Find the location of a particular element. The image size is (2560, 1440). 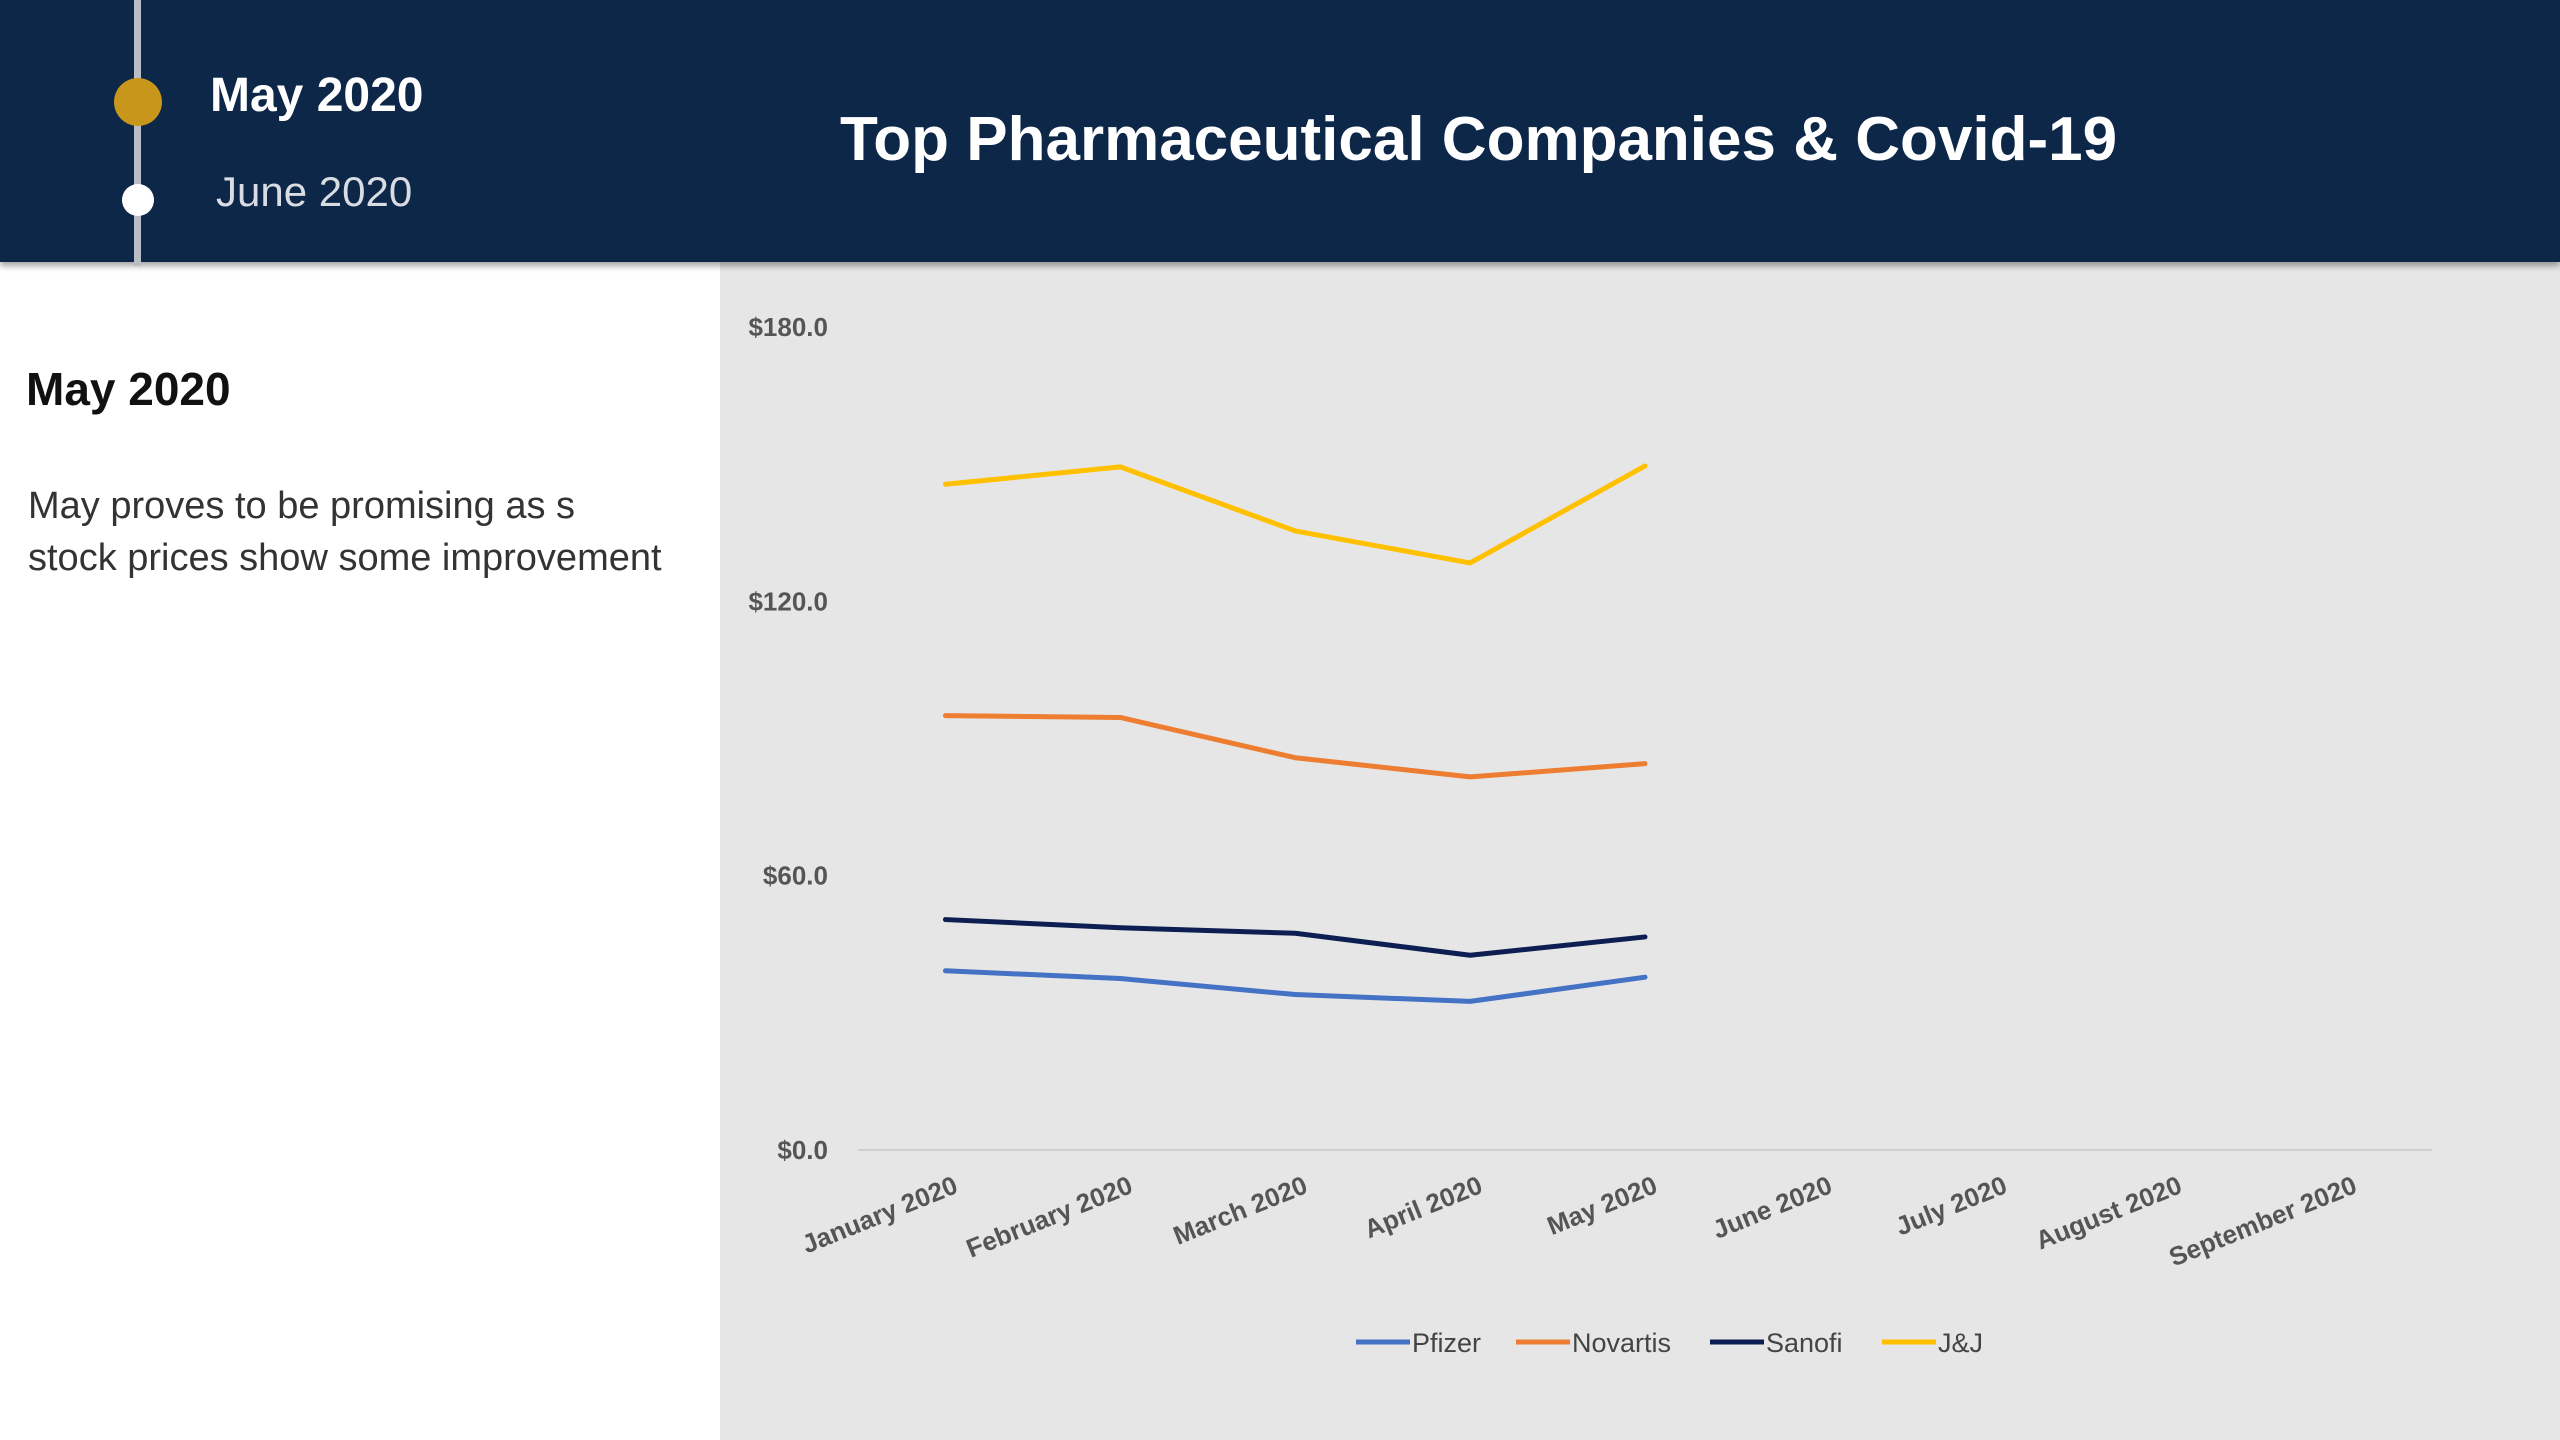

legend-label-novartis: Novartis is located at coordinates (1621, 1343).